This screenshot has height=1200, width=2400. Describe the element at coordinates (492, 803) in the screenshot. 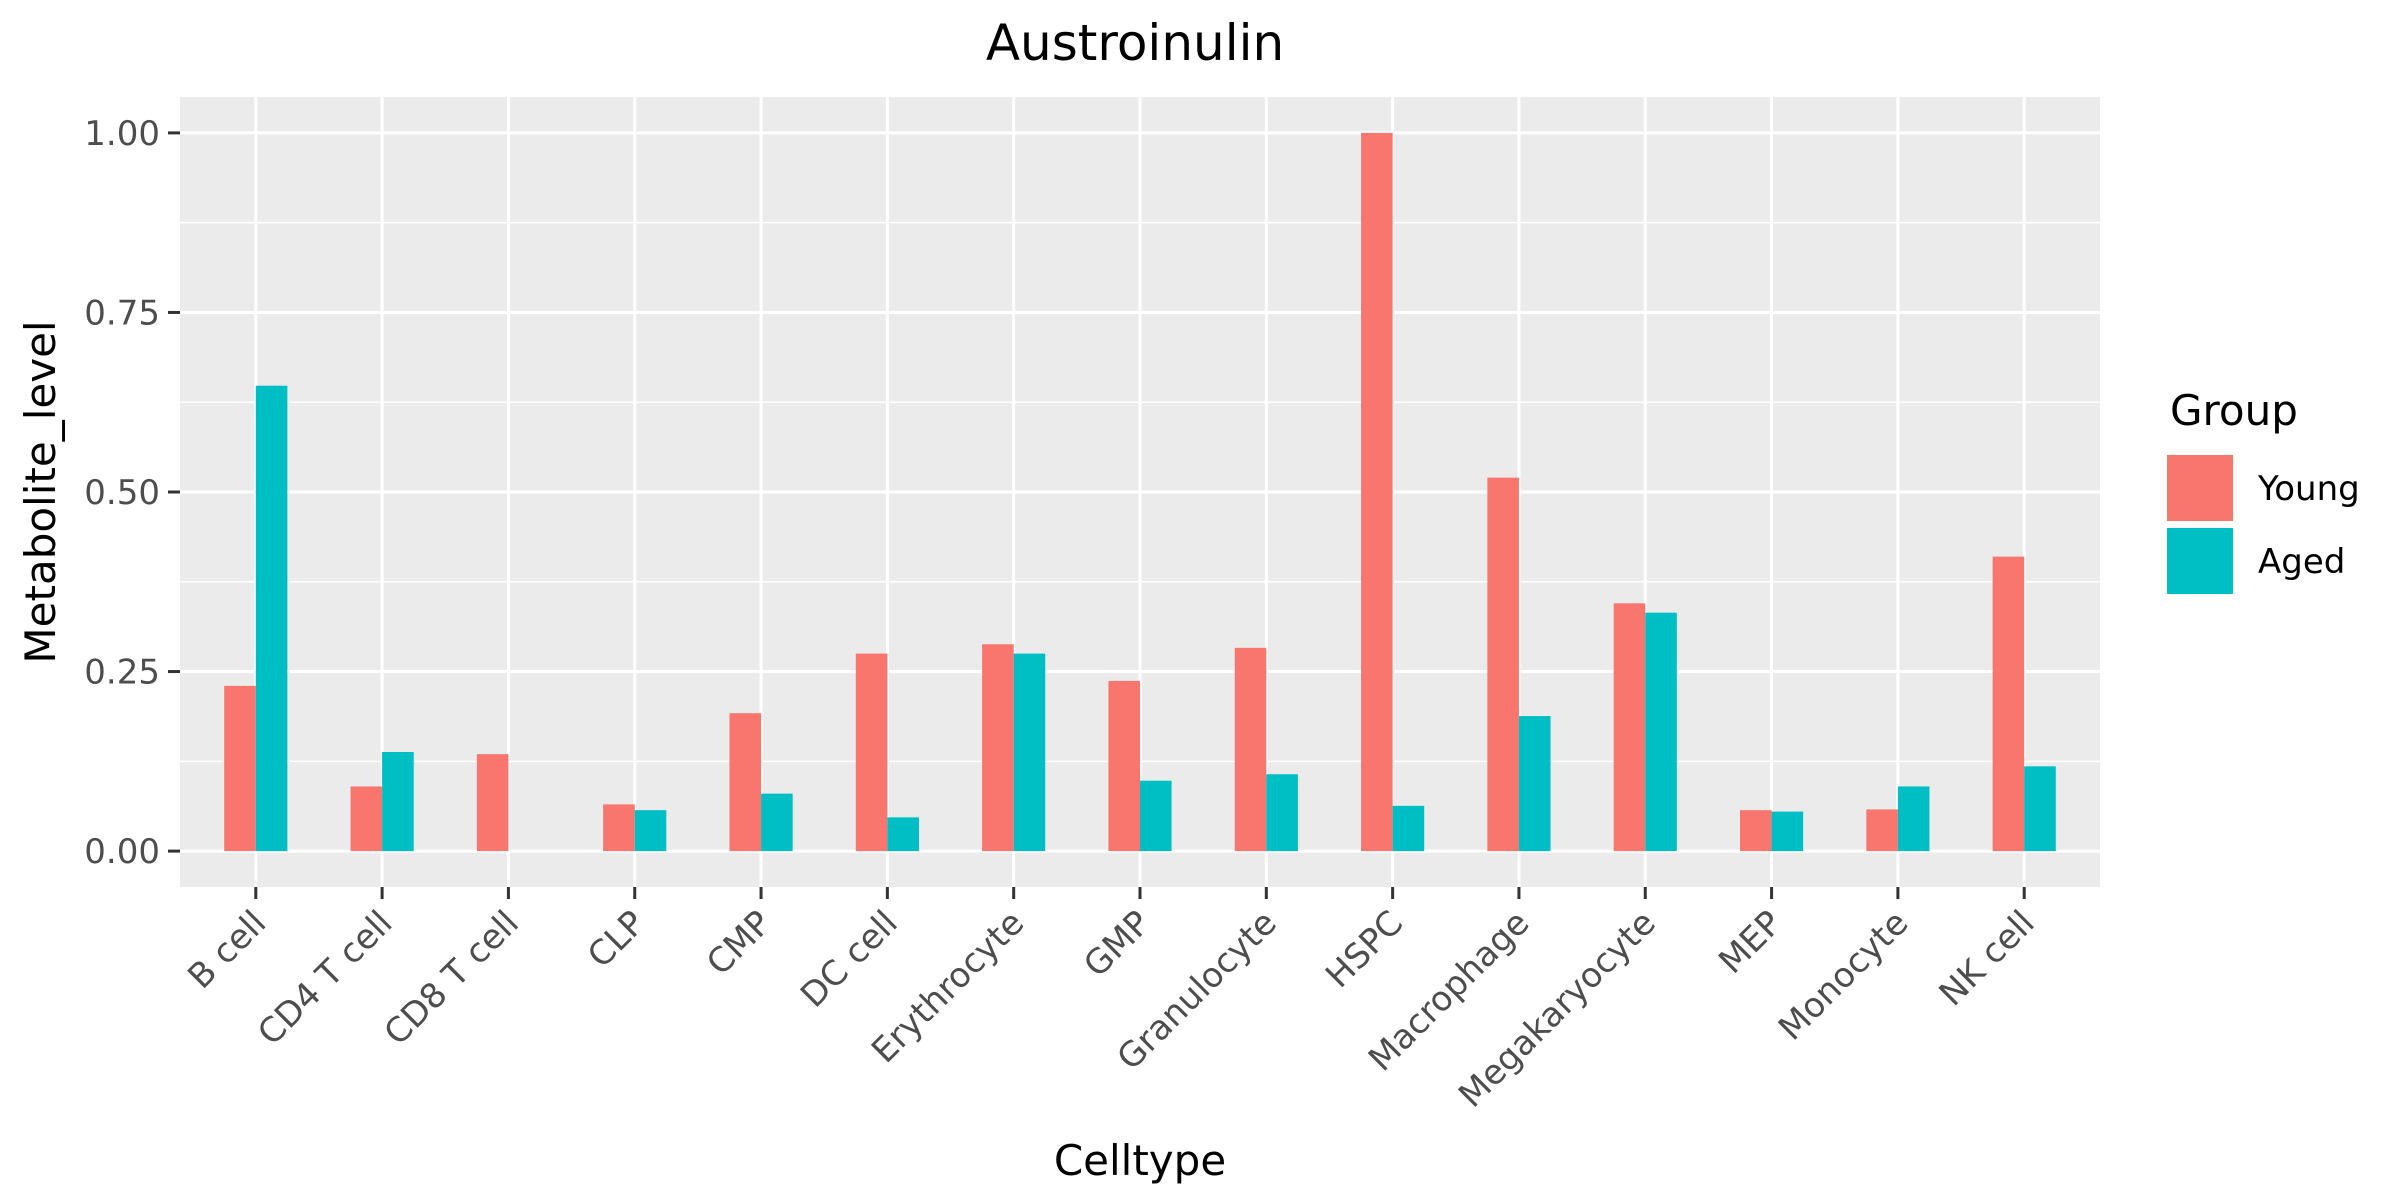

I see `bar-young-cd8-t-cell` at that location.